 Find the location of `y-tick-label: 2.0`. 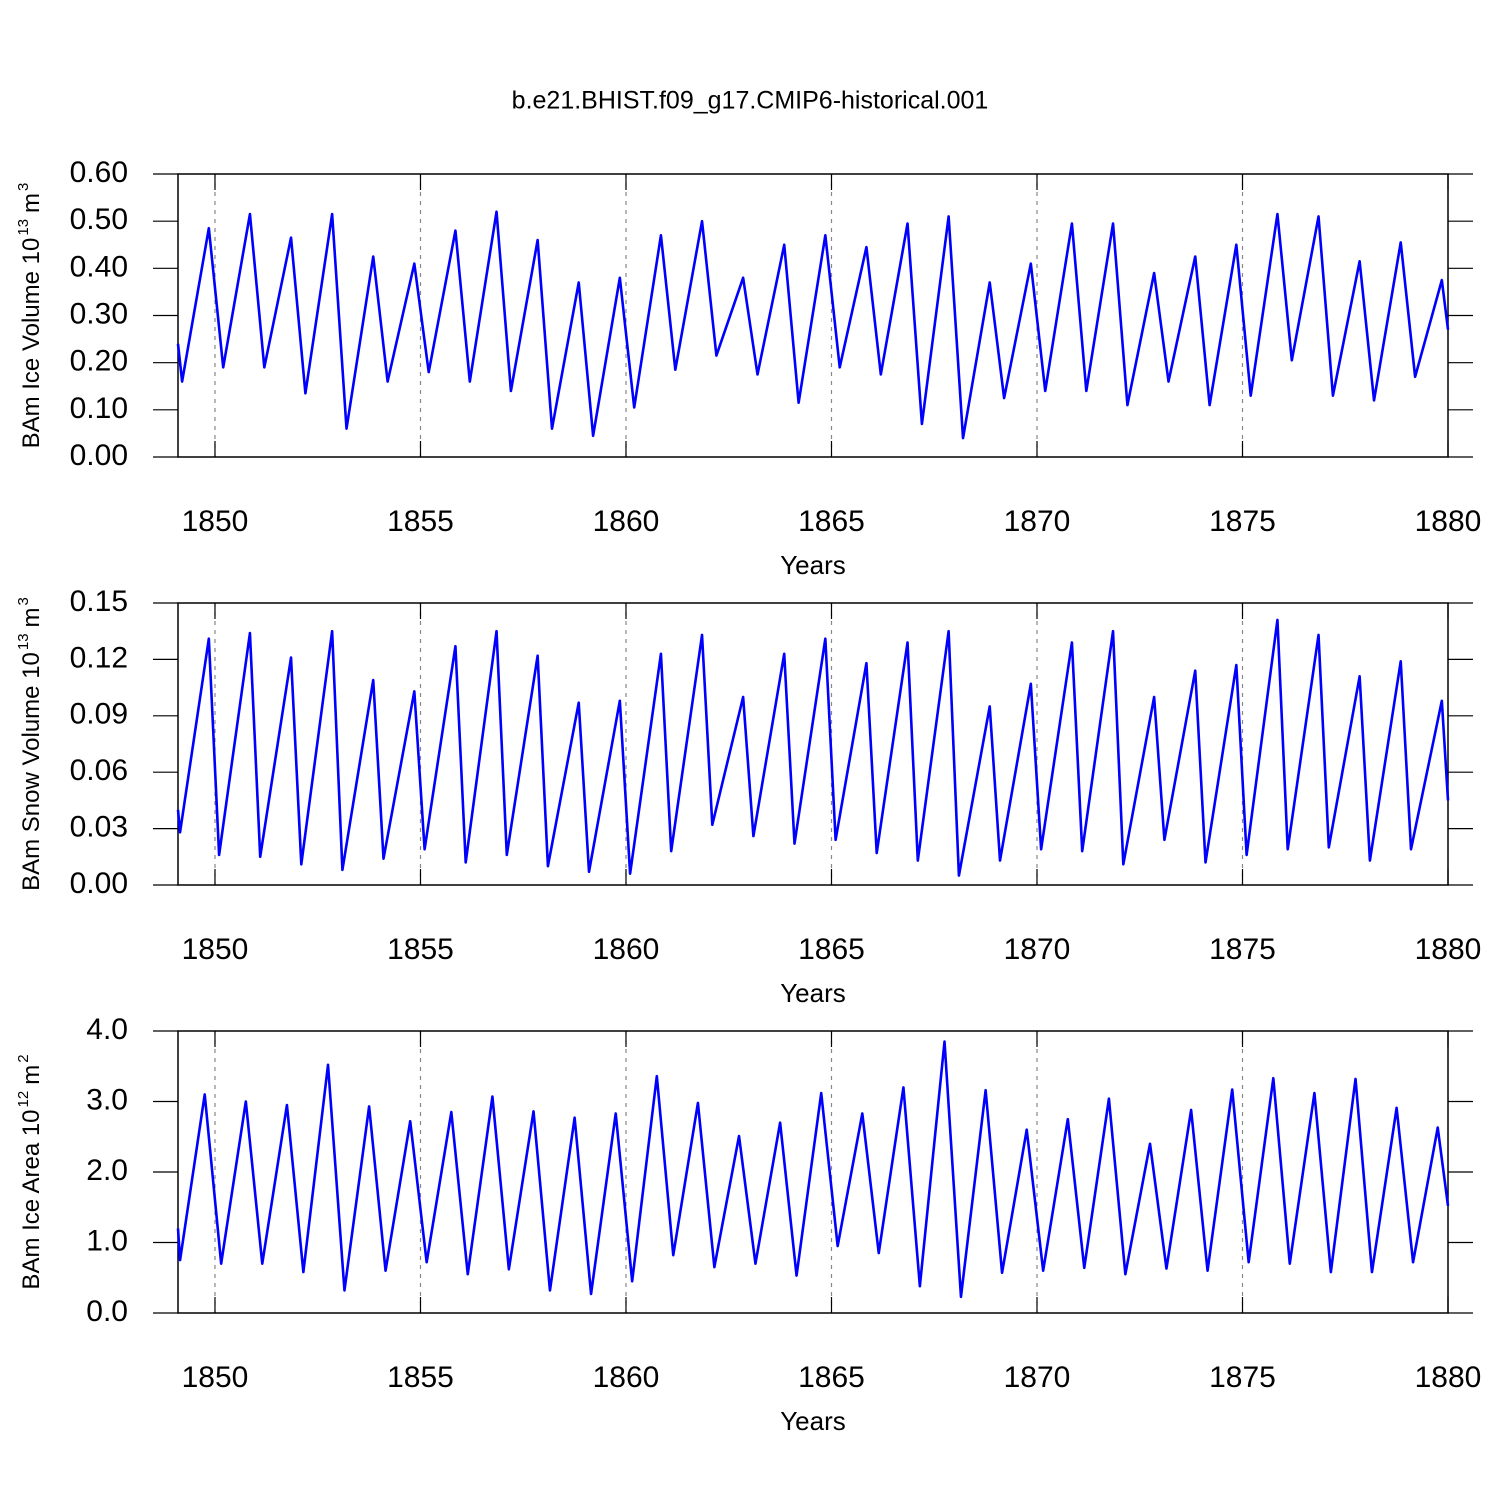

y-tick-label: 2.0 is located at coordinates (107, 1170).